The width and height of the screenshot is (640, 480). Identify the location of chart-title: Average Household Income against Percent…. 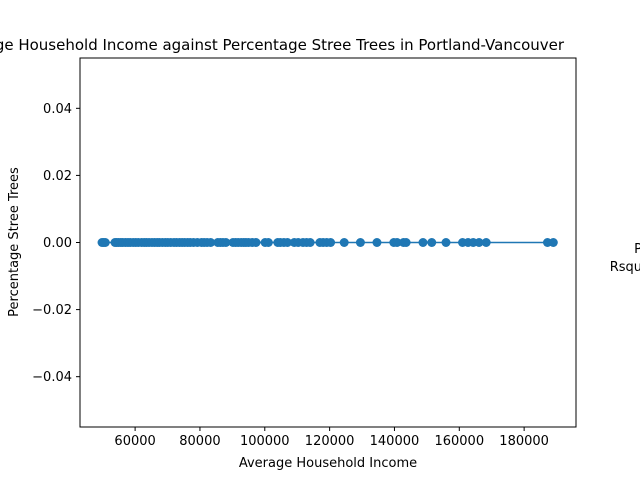
(282, 45).